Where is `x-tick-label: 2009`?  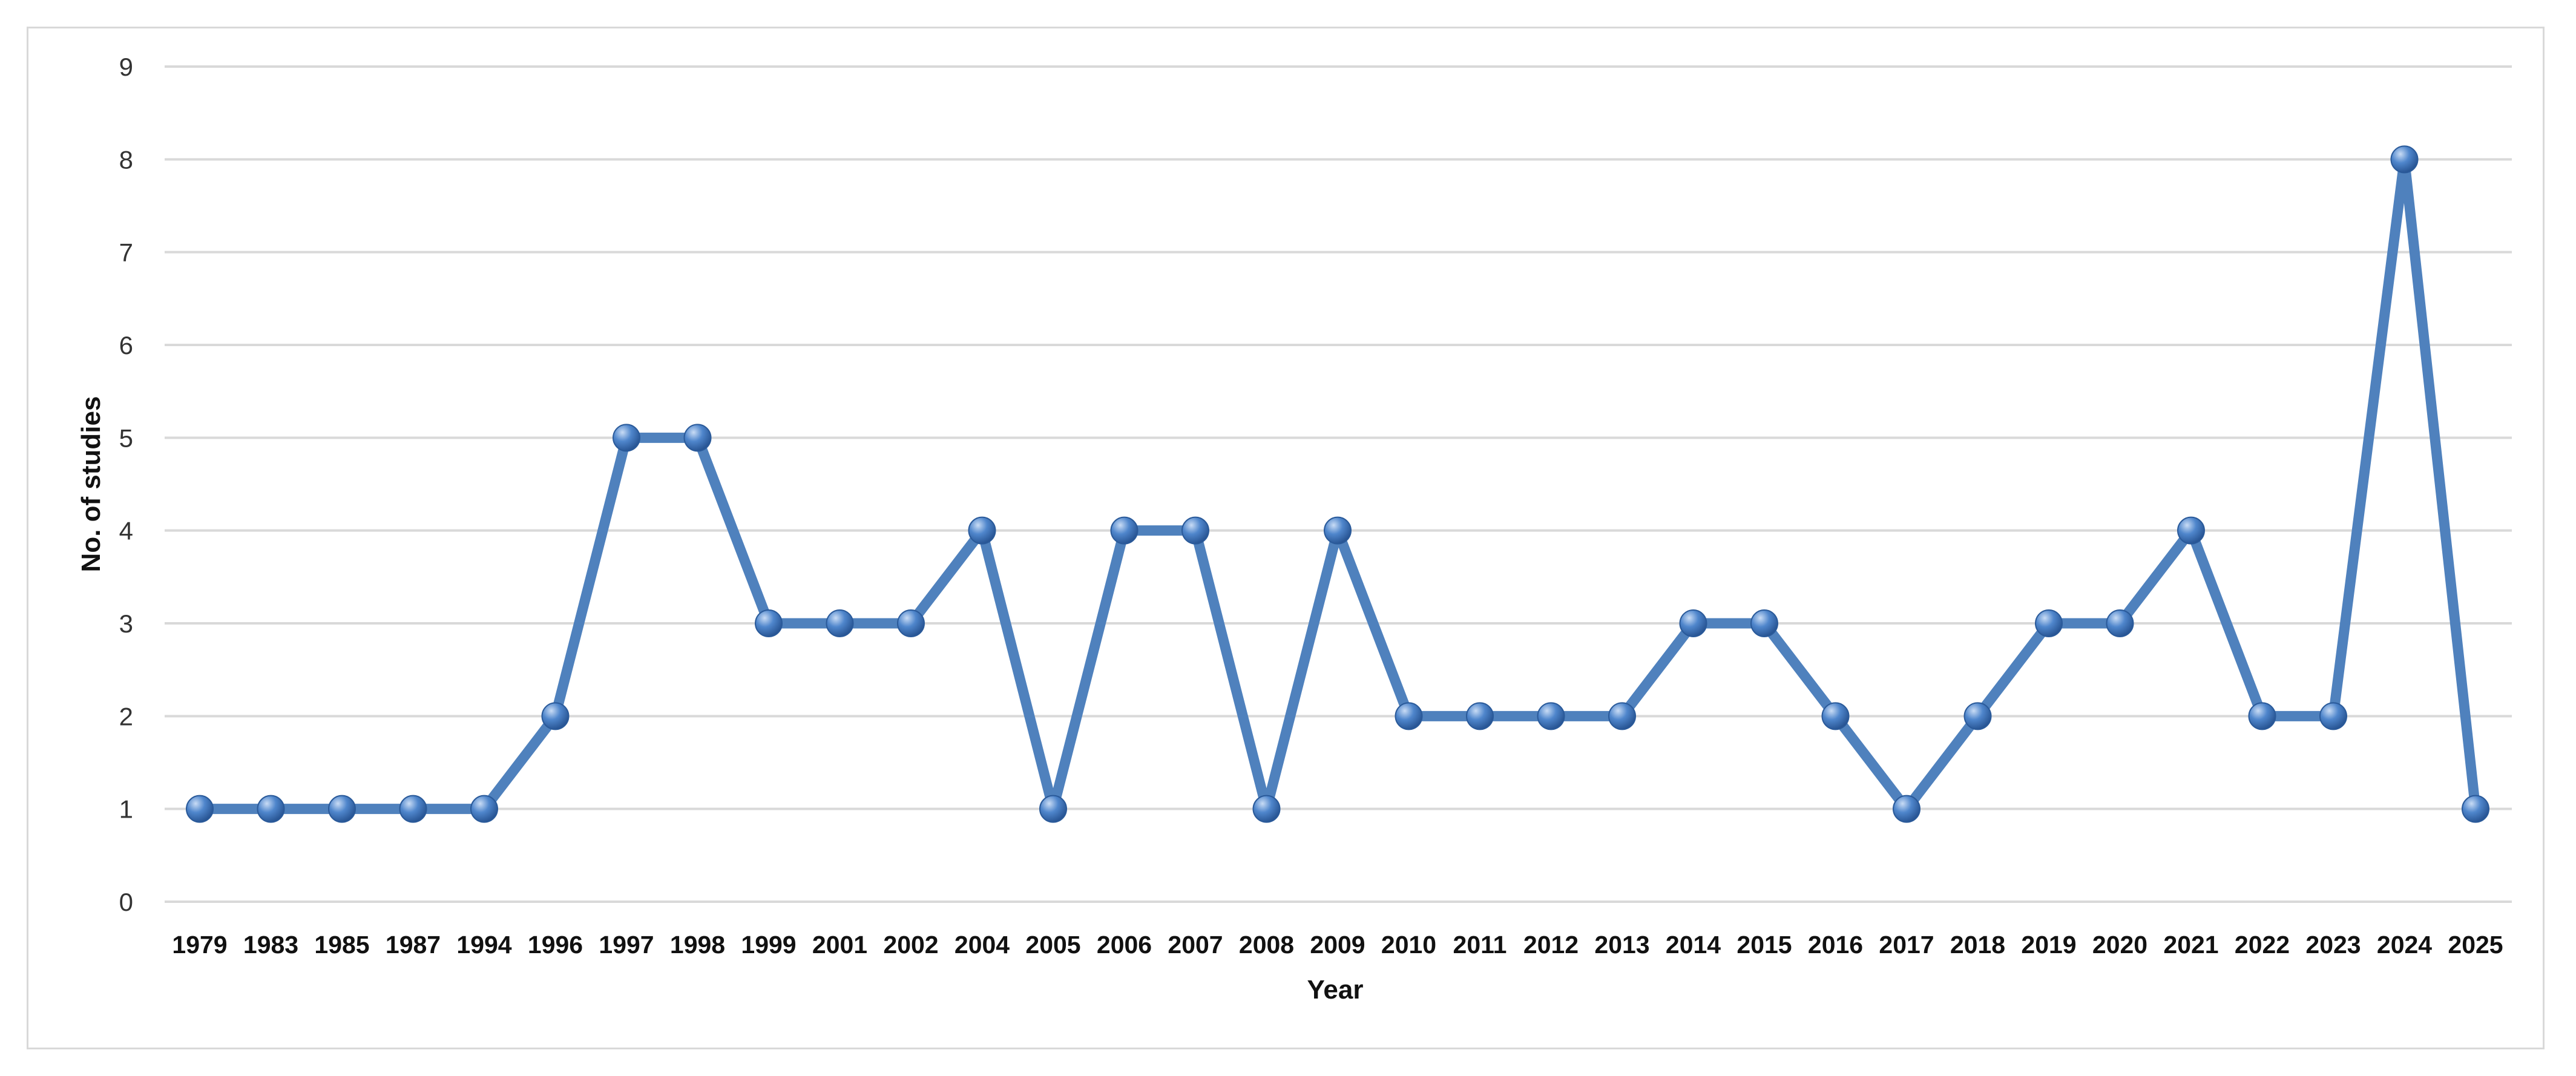
x-tick-label: 2009 is located at coordinates (1337, 945).